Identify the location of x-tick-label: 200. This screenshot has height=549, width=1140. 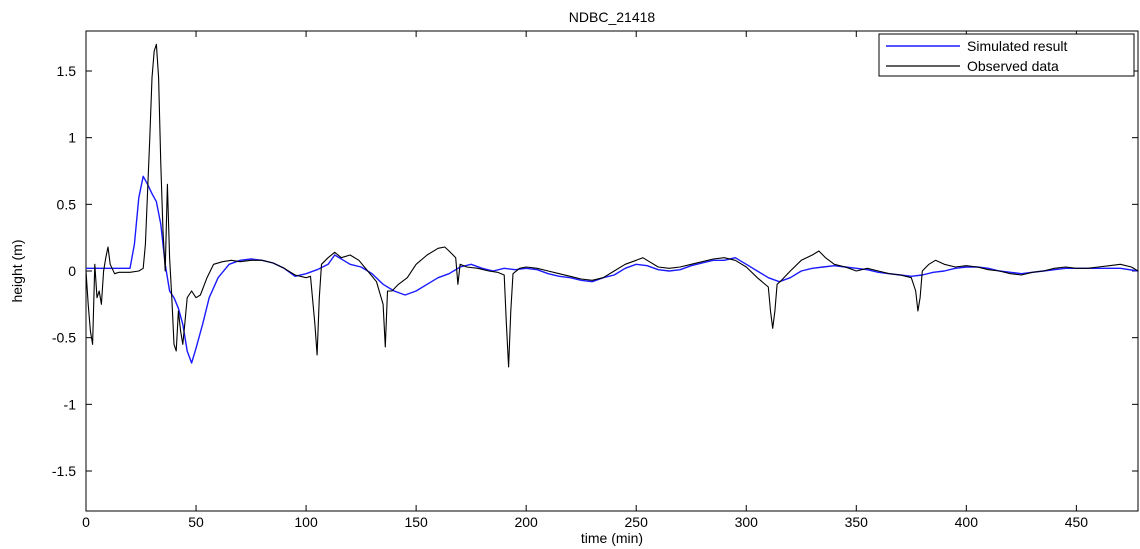
(526, 522).